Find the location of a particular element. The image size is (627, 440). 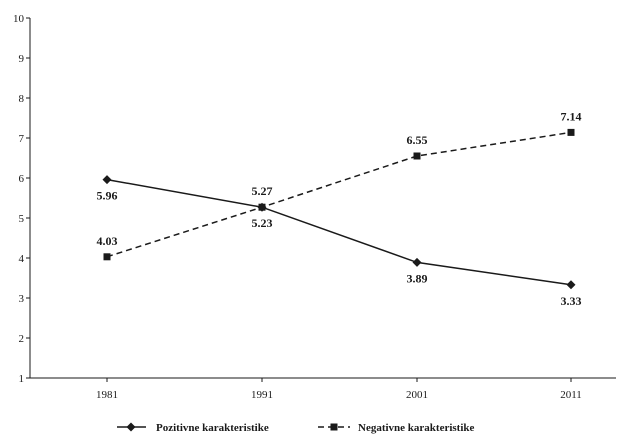

data-label-positive: 5.96 is located at coordinates (107, 196).